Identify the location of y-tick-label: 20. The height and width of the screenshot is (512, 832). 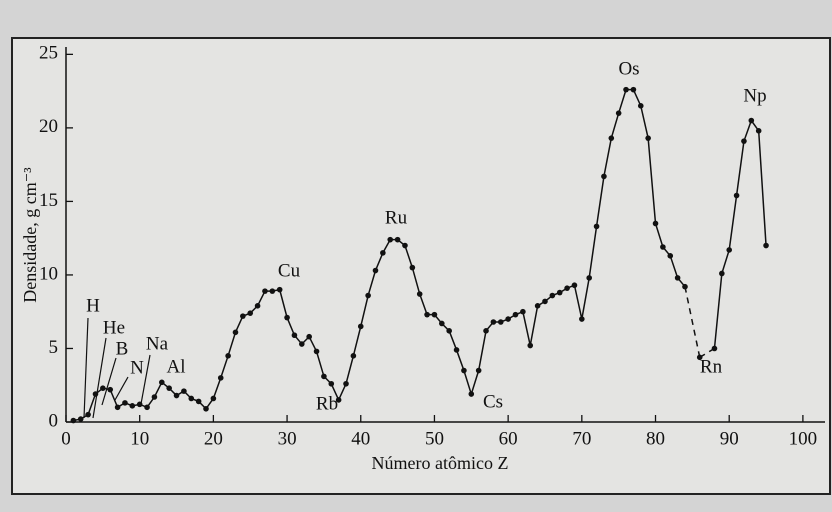
(48, 126).